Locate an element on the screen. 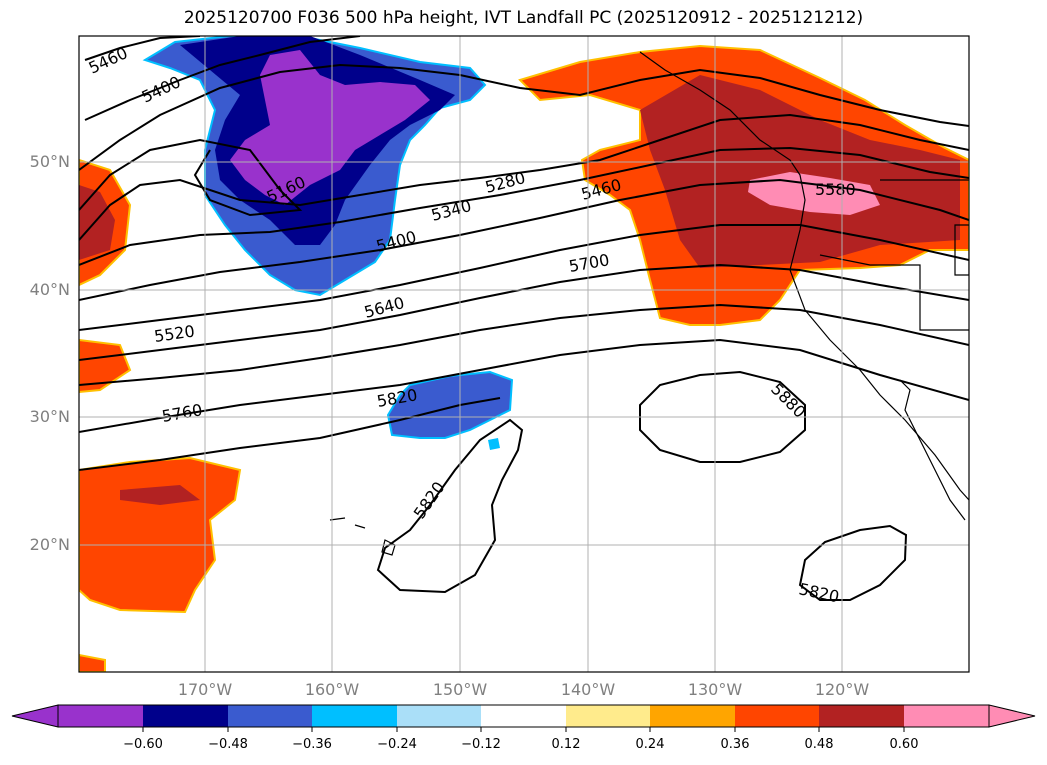  lon-label: 120°W is located at coordinates (842, 689).